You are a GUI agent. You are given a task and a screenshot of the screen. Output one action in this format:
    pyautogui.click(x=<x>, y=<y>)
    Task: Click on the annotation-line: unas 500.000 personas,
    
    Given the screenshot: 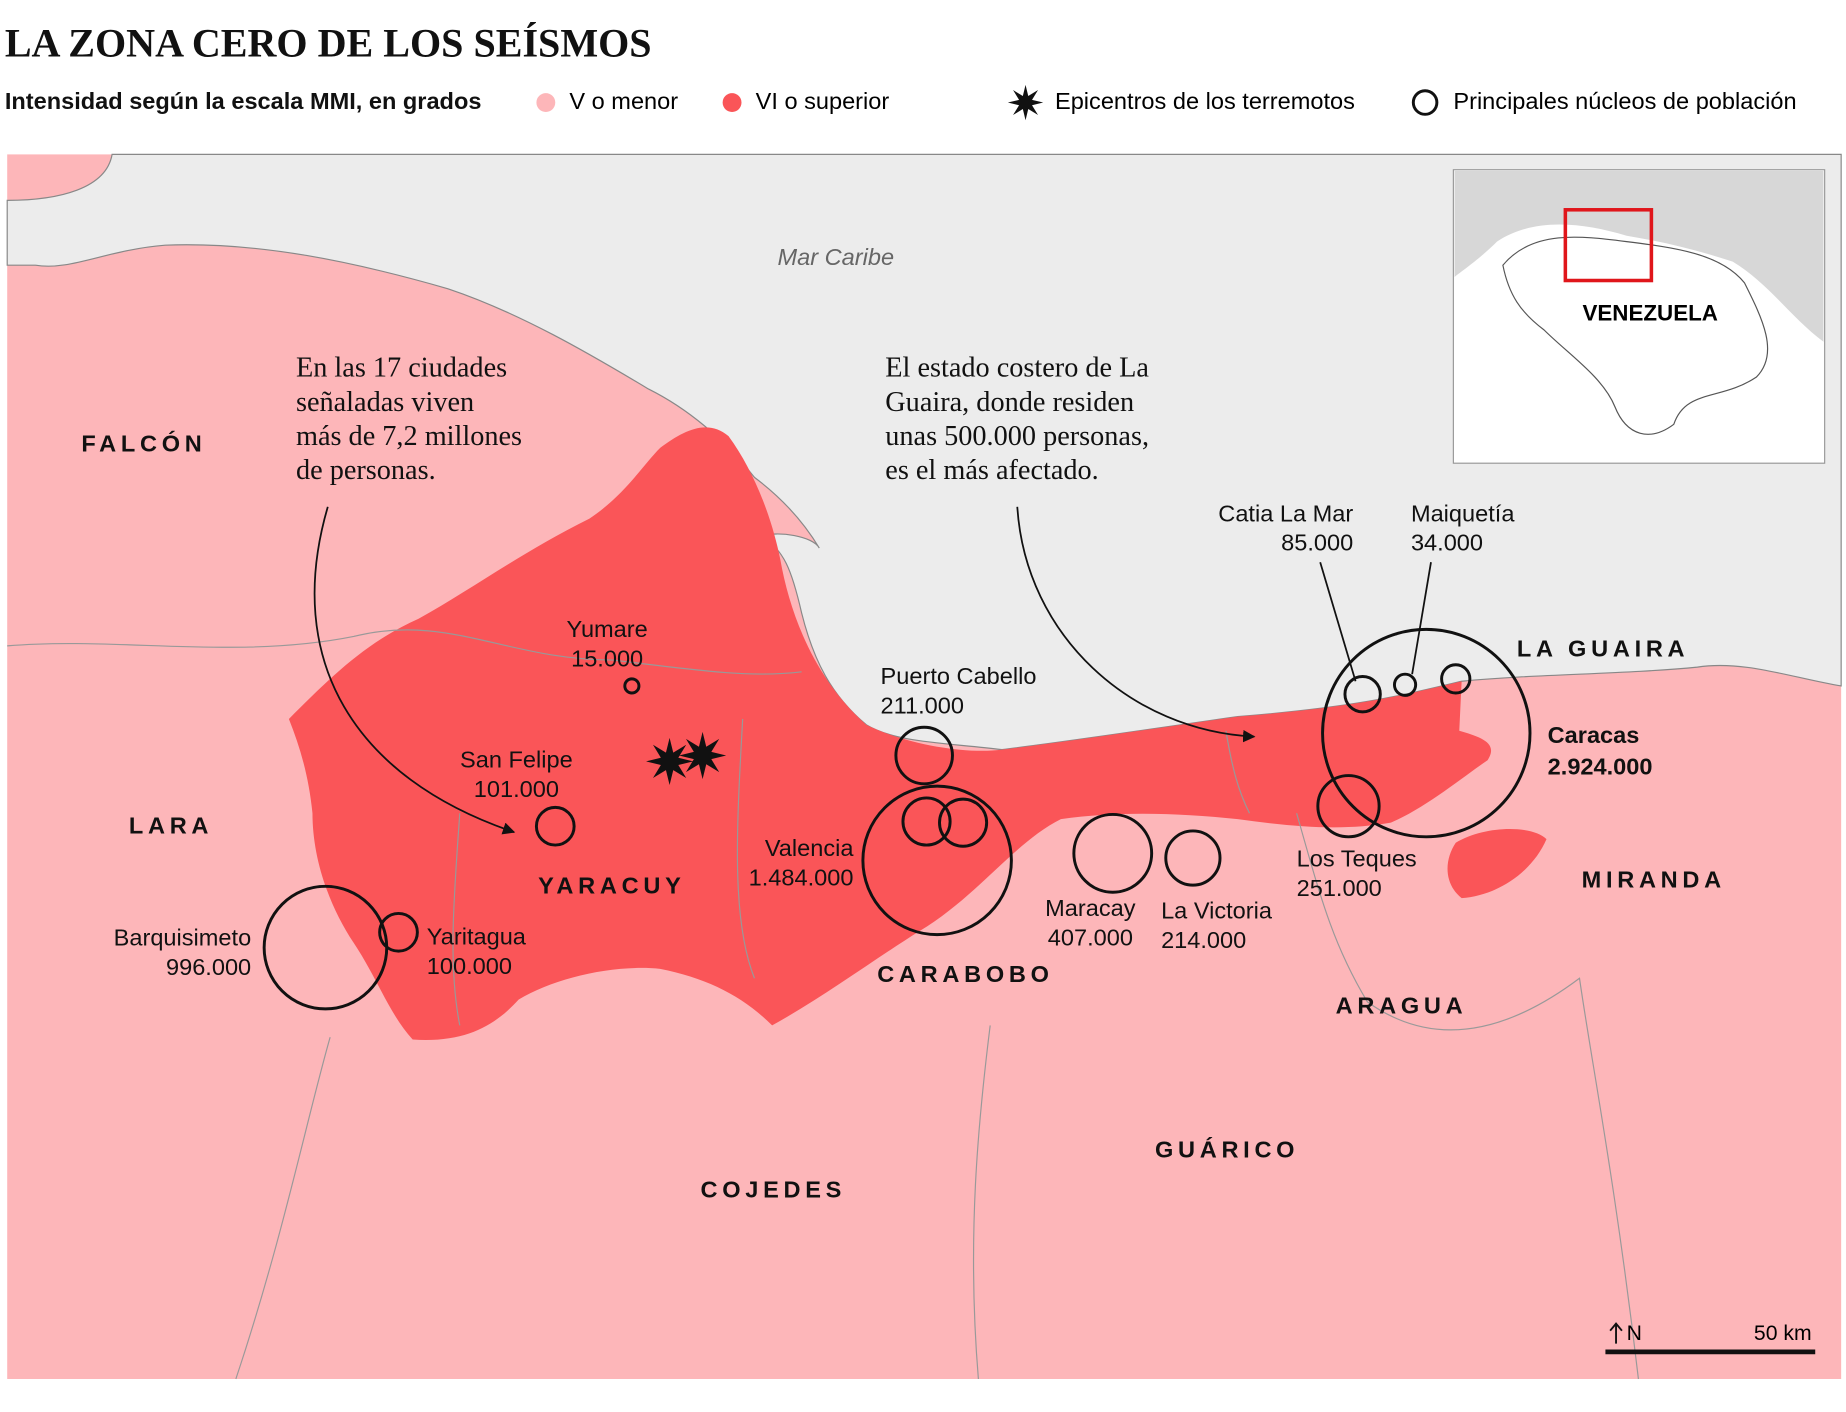 What is the action you would take?
    pyautogui.click(x=1017, y=436)
    